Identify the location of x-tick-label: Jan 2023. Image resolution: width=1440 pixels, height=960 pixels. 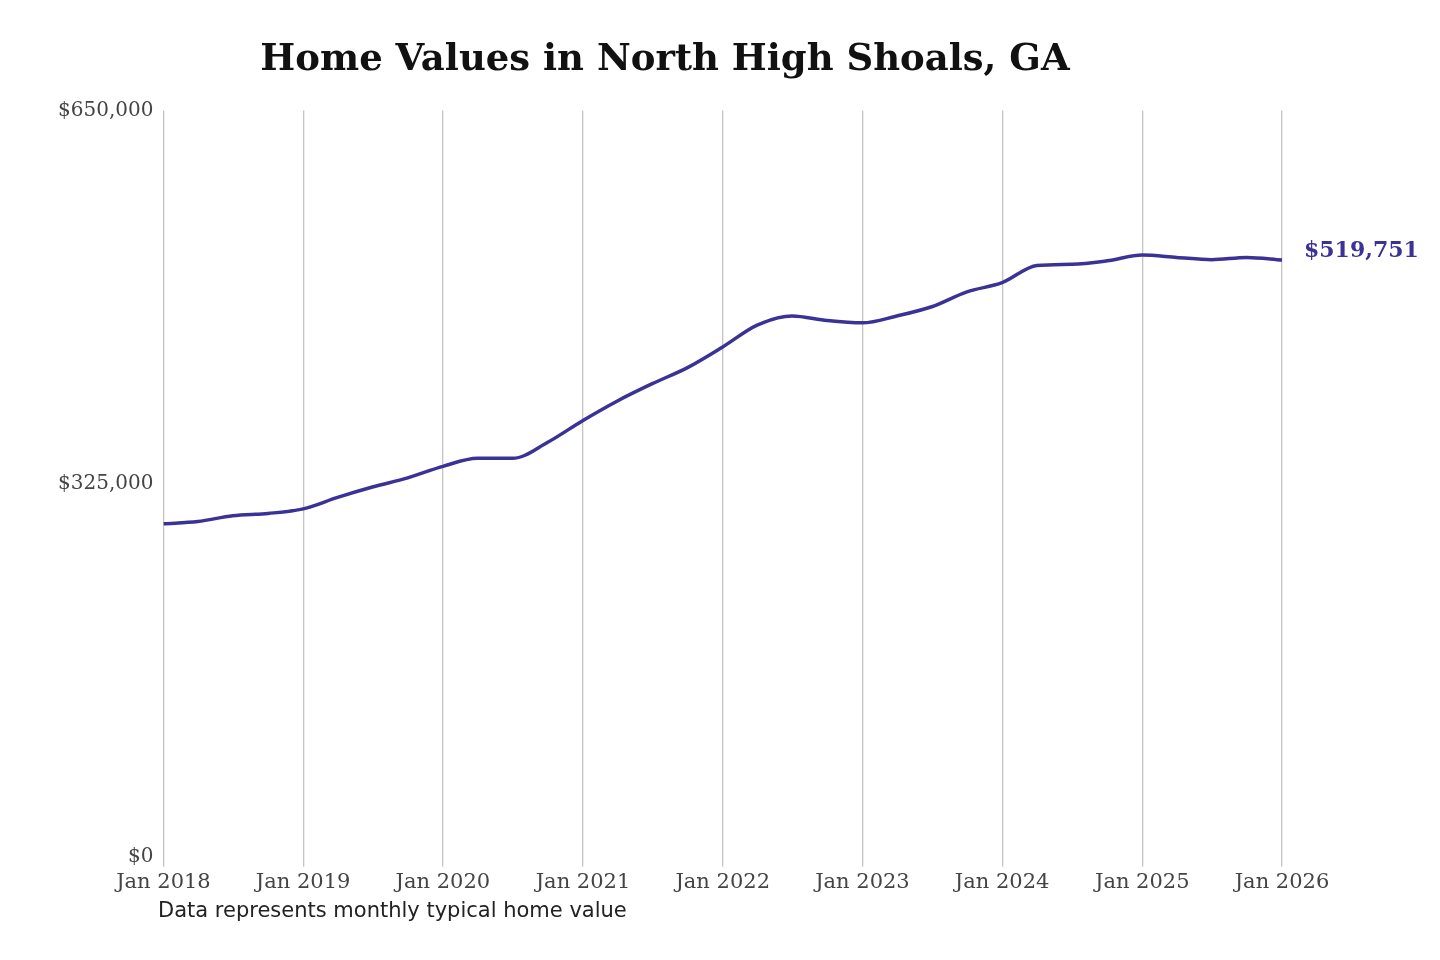
(861, 880).